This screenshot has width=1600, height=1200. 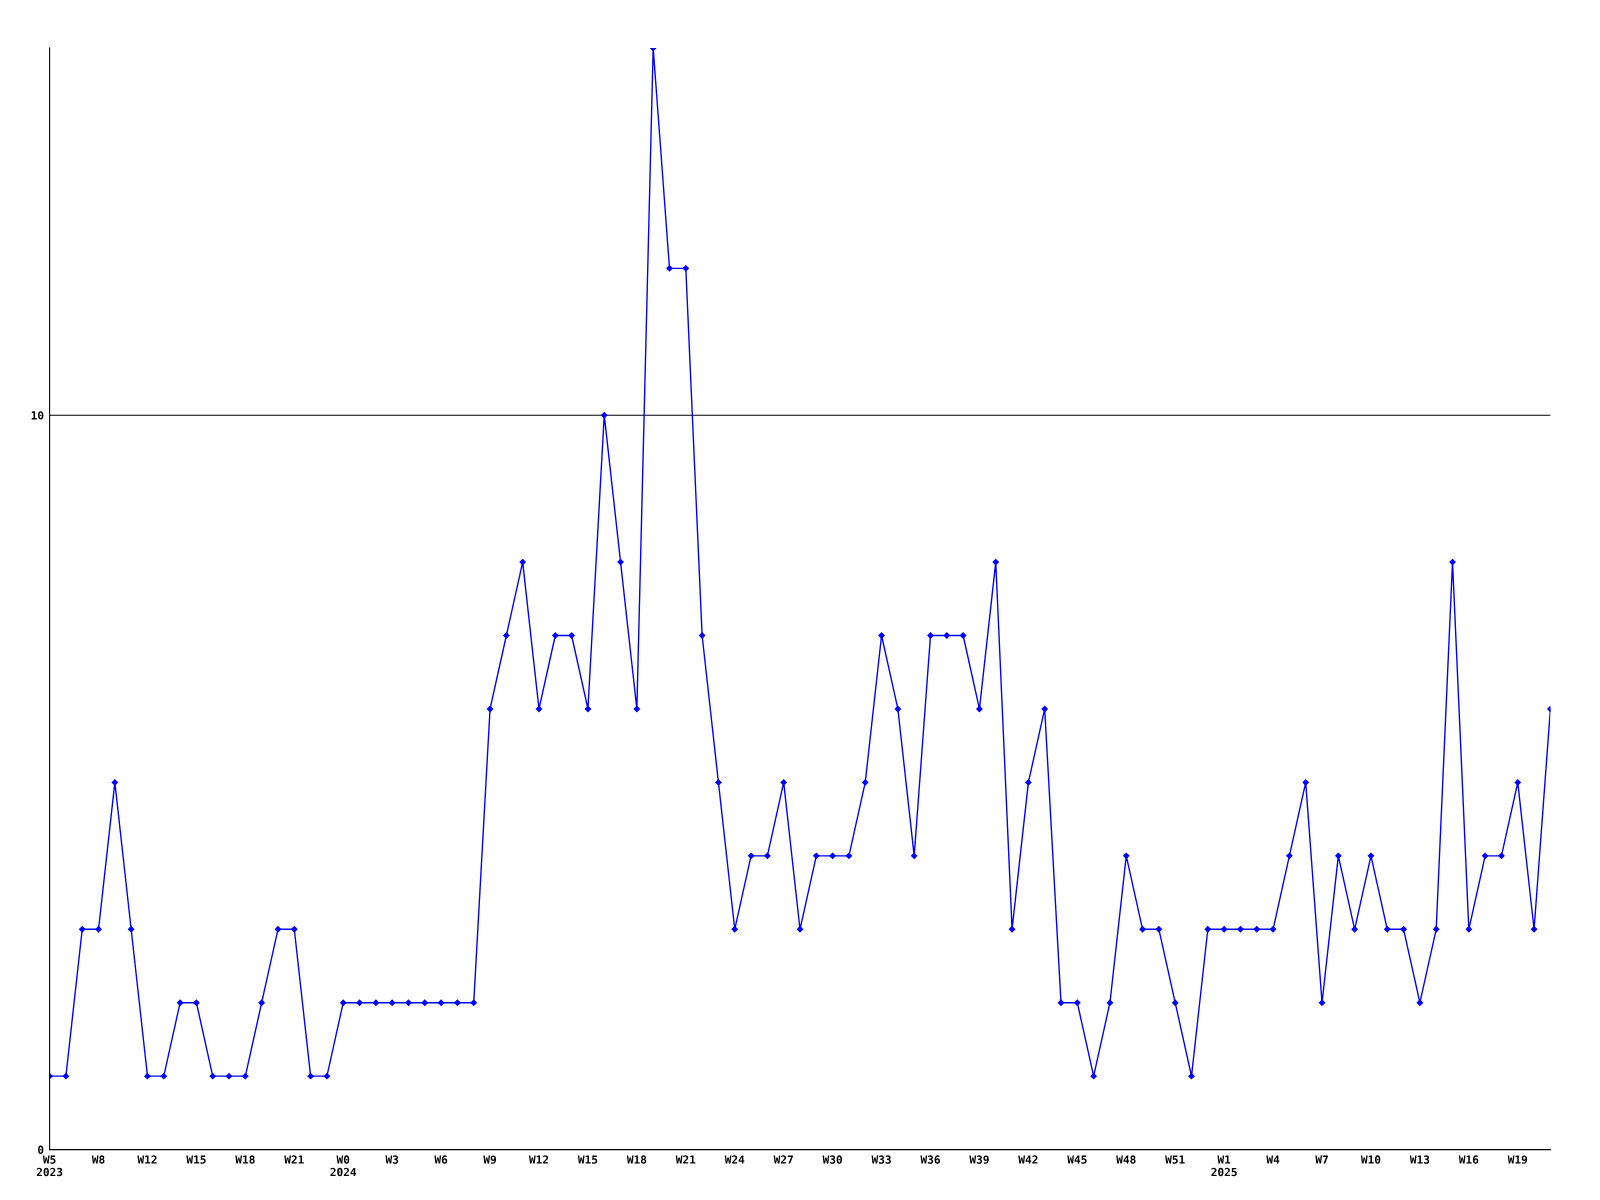 I want to click on x-tick-label: W39, so click(x=979, y=1159).